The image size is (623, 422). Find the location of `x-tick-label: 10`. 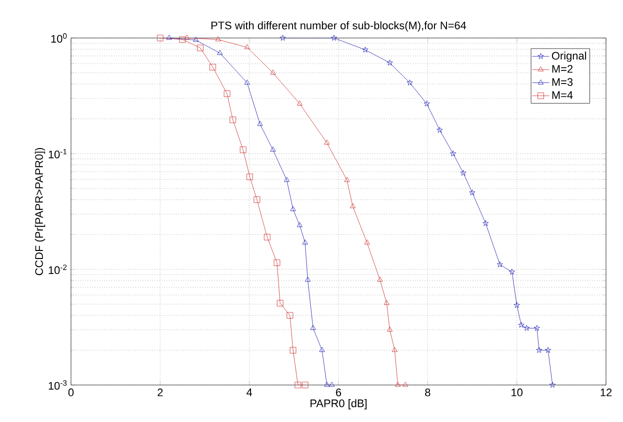

x-tick-label: 10 is located at coordinates (517, 392).